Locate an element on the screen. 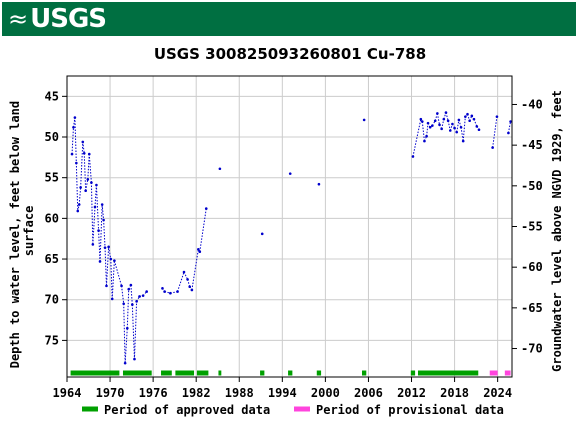 The image size is (580, 430). chart-title: USGS 300825093260801 Cu-788 is located at coordinates (290, 54).